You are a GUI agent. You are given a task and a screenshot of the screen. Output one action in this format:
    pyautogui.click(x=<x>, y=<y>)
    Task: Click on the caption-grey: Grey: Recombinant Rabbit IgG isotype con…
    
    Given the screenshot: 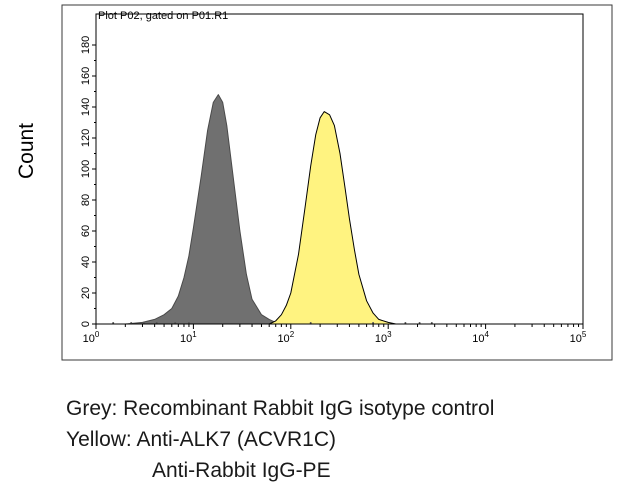 What is the action you would take?
    pyautogui.click(x=280, y=408)
    